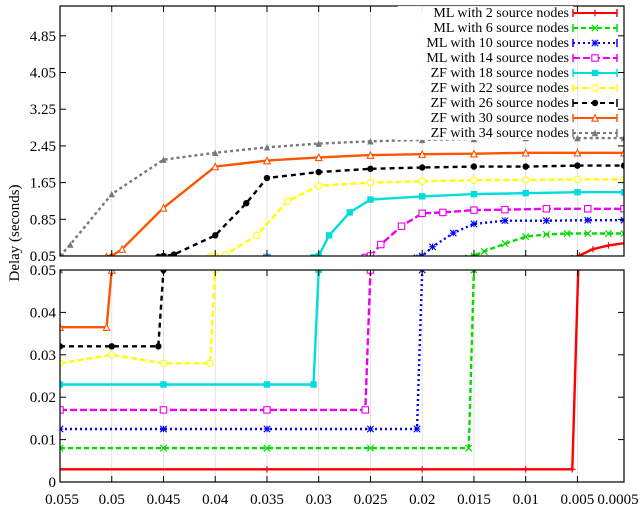  Describe the element at coordinates (43, 257) in the screenshot. I see `y-tick-label: 0.05` at that location.